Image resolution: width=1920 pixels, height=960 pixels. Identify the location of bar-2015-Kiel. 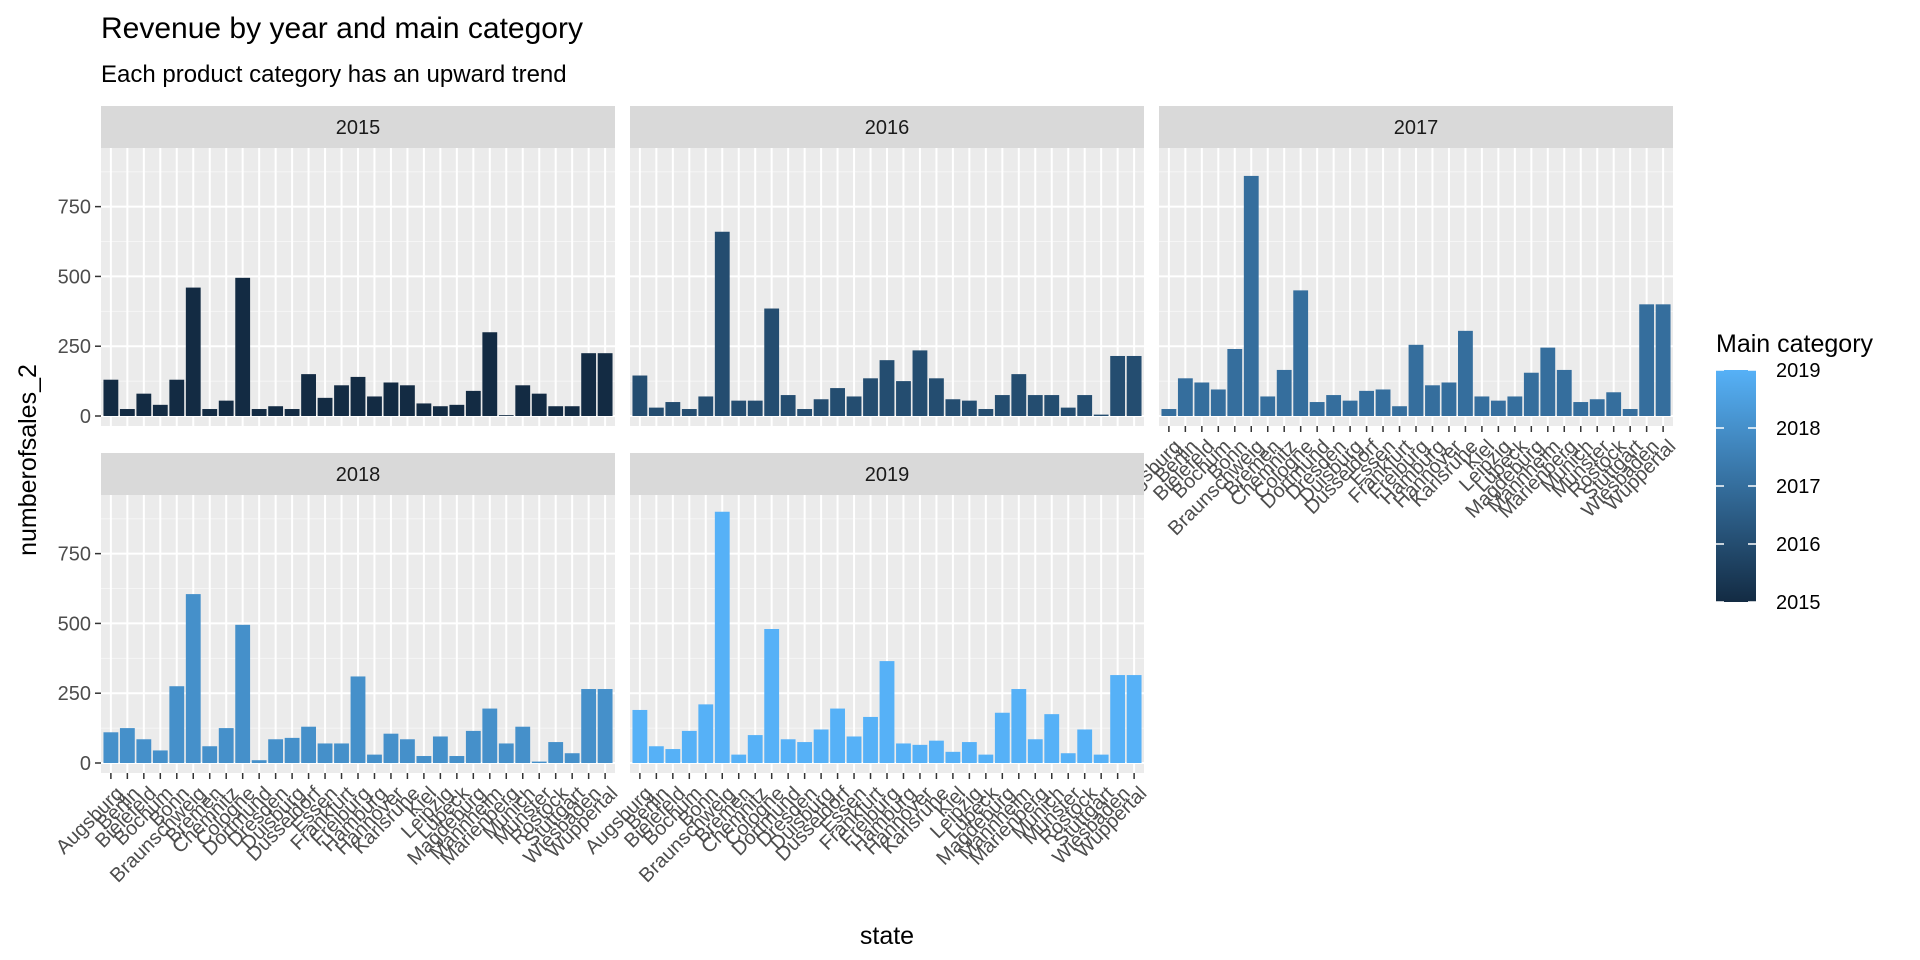
(424, 409).